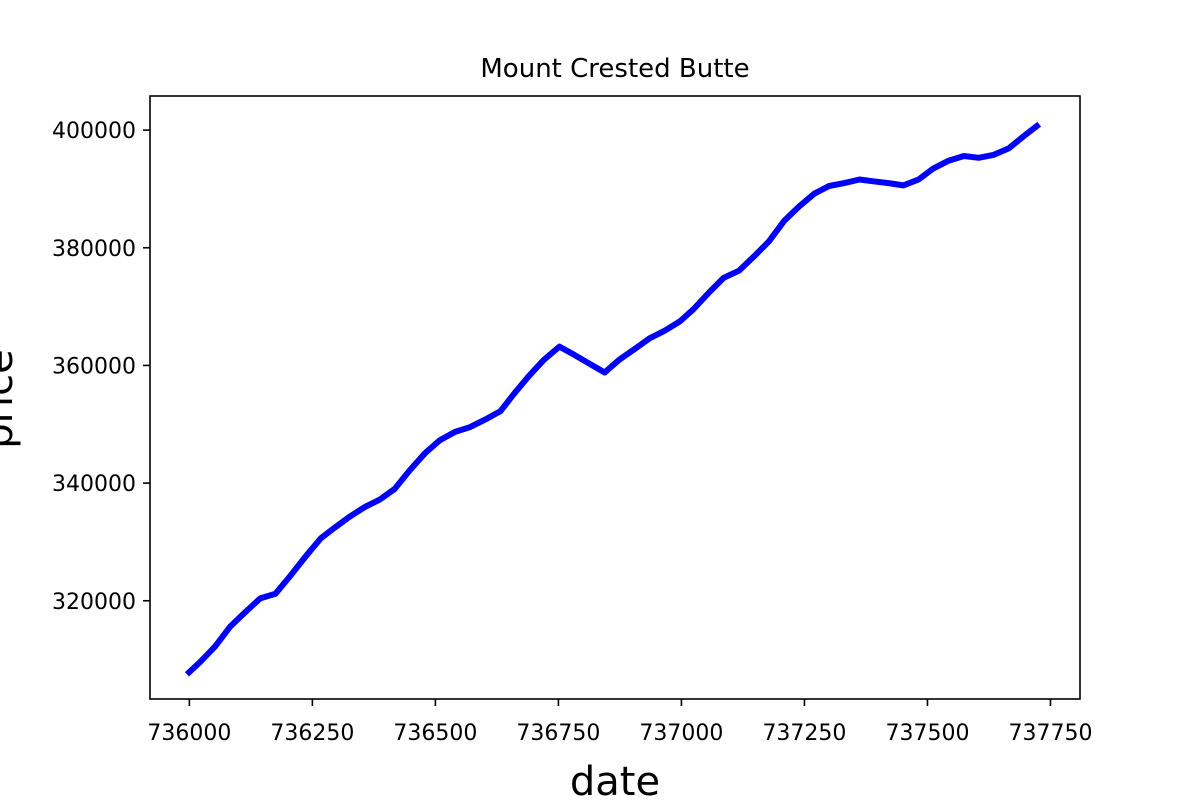 The width and height of the screenshot is (1200, 805). I want to click on x-tick-label: 736000, so click(189, 733).